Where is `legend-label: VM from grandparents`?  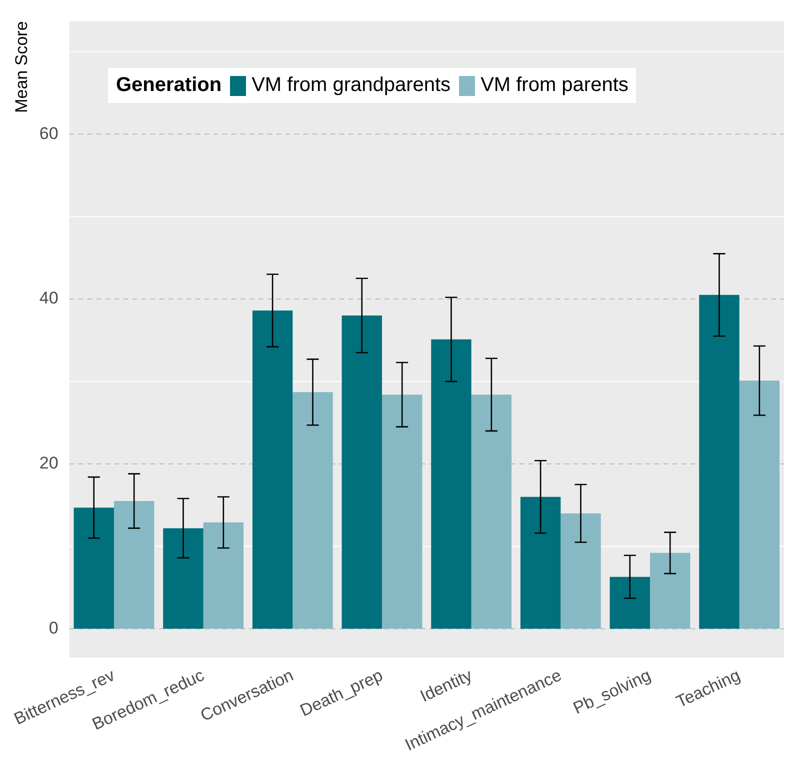 legend-label: VM from grandparents is located at coordinates (351, 85).